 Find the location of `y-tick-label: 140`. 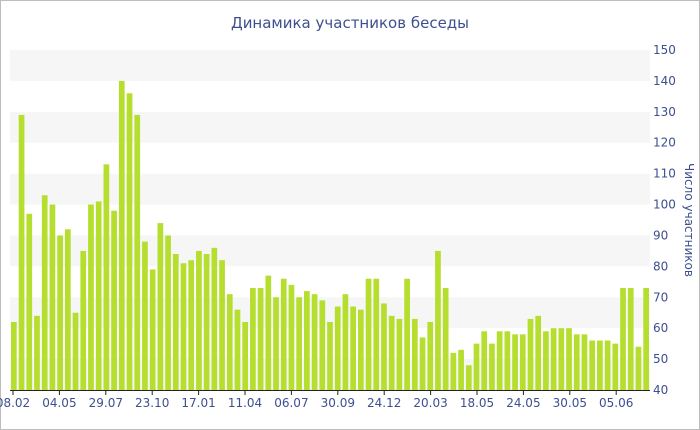

y-tick-label: 140 is located at coordinates (664, 81).